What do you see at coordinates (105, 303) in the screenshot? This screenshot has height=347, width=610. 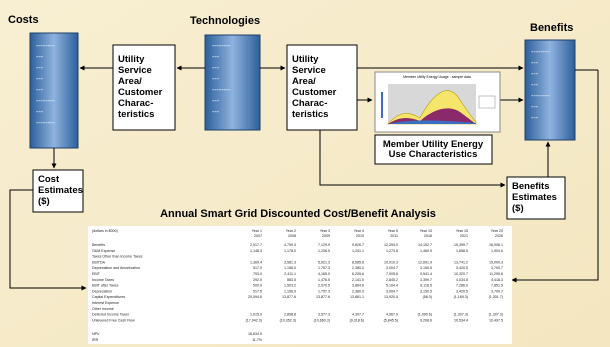 I see `row-label: Interest Expense` at bounding box center [105, 303].